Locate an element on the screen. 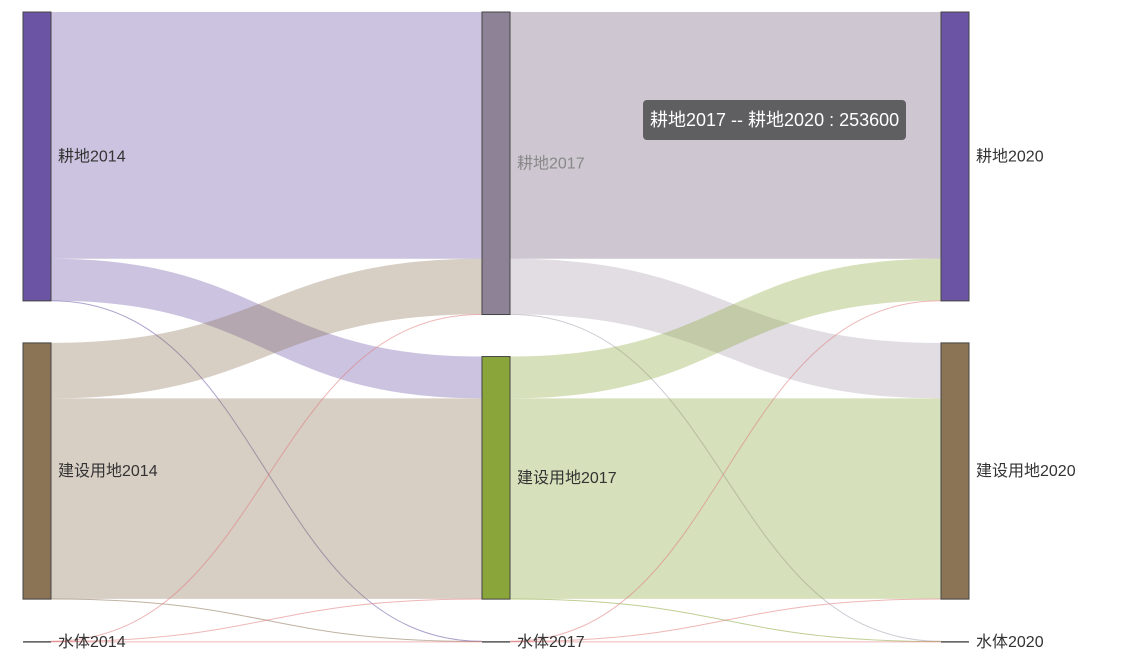 The height and width of the screenshot is (670, 1127). sankey-node-label: 建设用地2014 is located at coordinates (108, 471).